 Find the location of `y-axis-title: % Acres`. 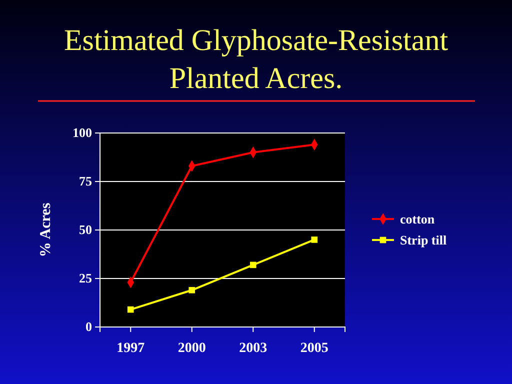

y-axis-title: % Acres is located at coordinates (46, 230).